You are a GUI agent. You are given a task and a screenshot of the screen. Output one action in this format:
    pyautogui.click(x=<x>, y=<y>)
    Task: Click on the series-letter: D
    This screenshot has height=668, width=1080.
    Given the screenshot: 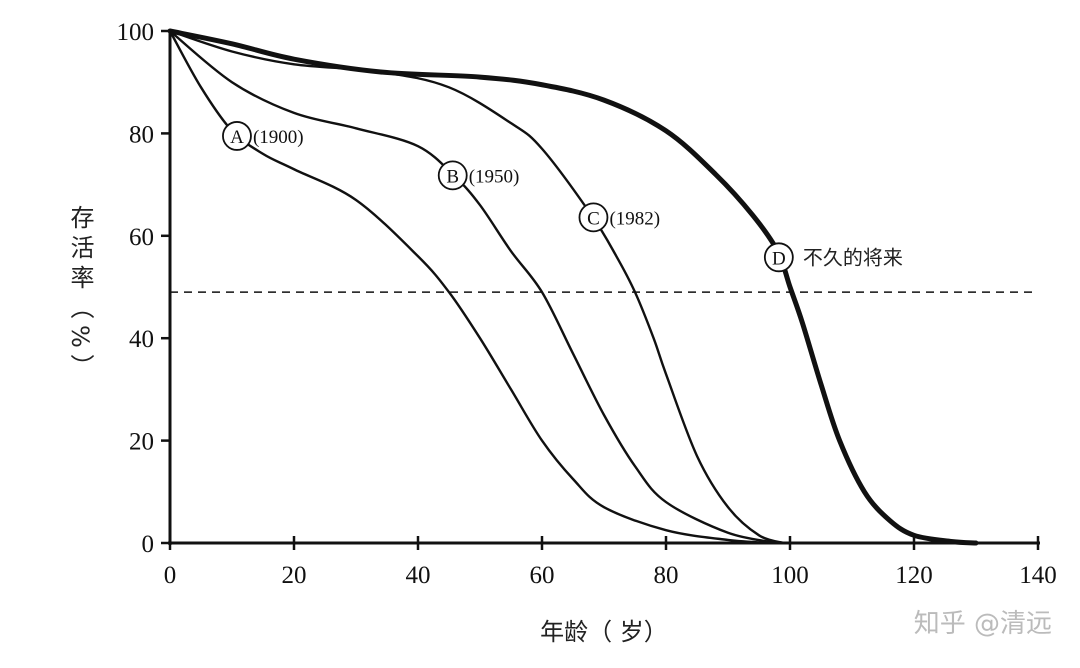 What is the action you would take?
    pyautogui.click(x=779, y=258)
    